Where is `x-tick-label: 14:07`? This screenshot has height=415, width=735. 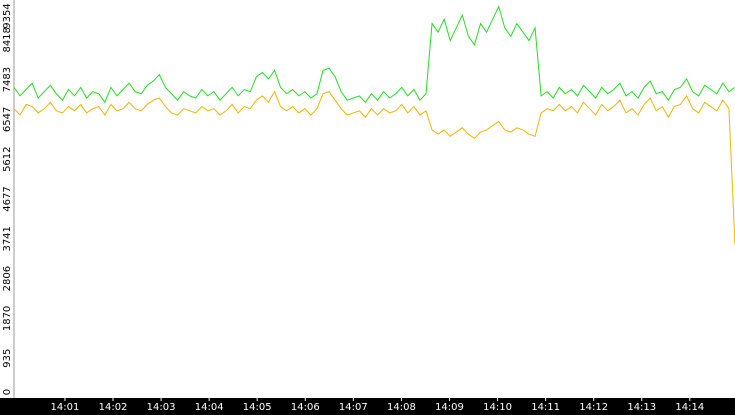
x-tick-label: 14:07 is located at coordinates (353, 407).